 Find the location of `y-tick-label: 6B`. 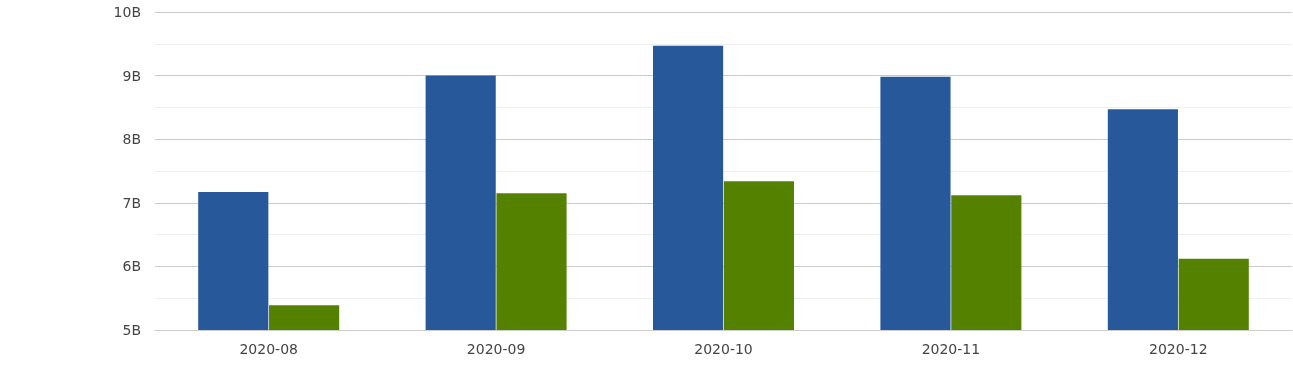

y-tick-label: 6B is located at coordinates (131, 266).